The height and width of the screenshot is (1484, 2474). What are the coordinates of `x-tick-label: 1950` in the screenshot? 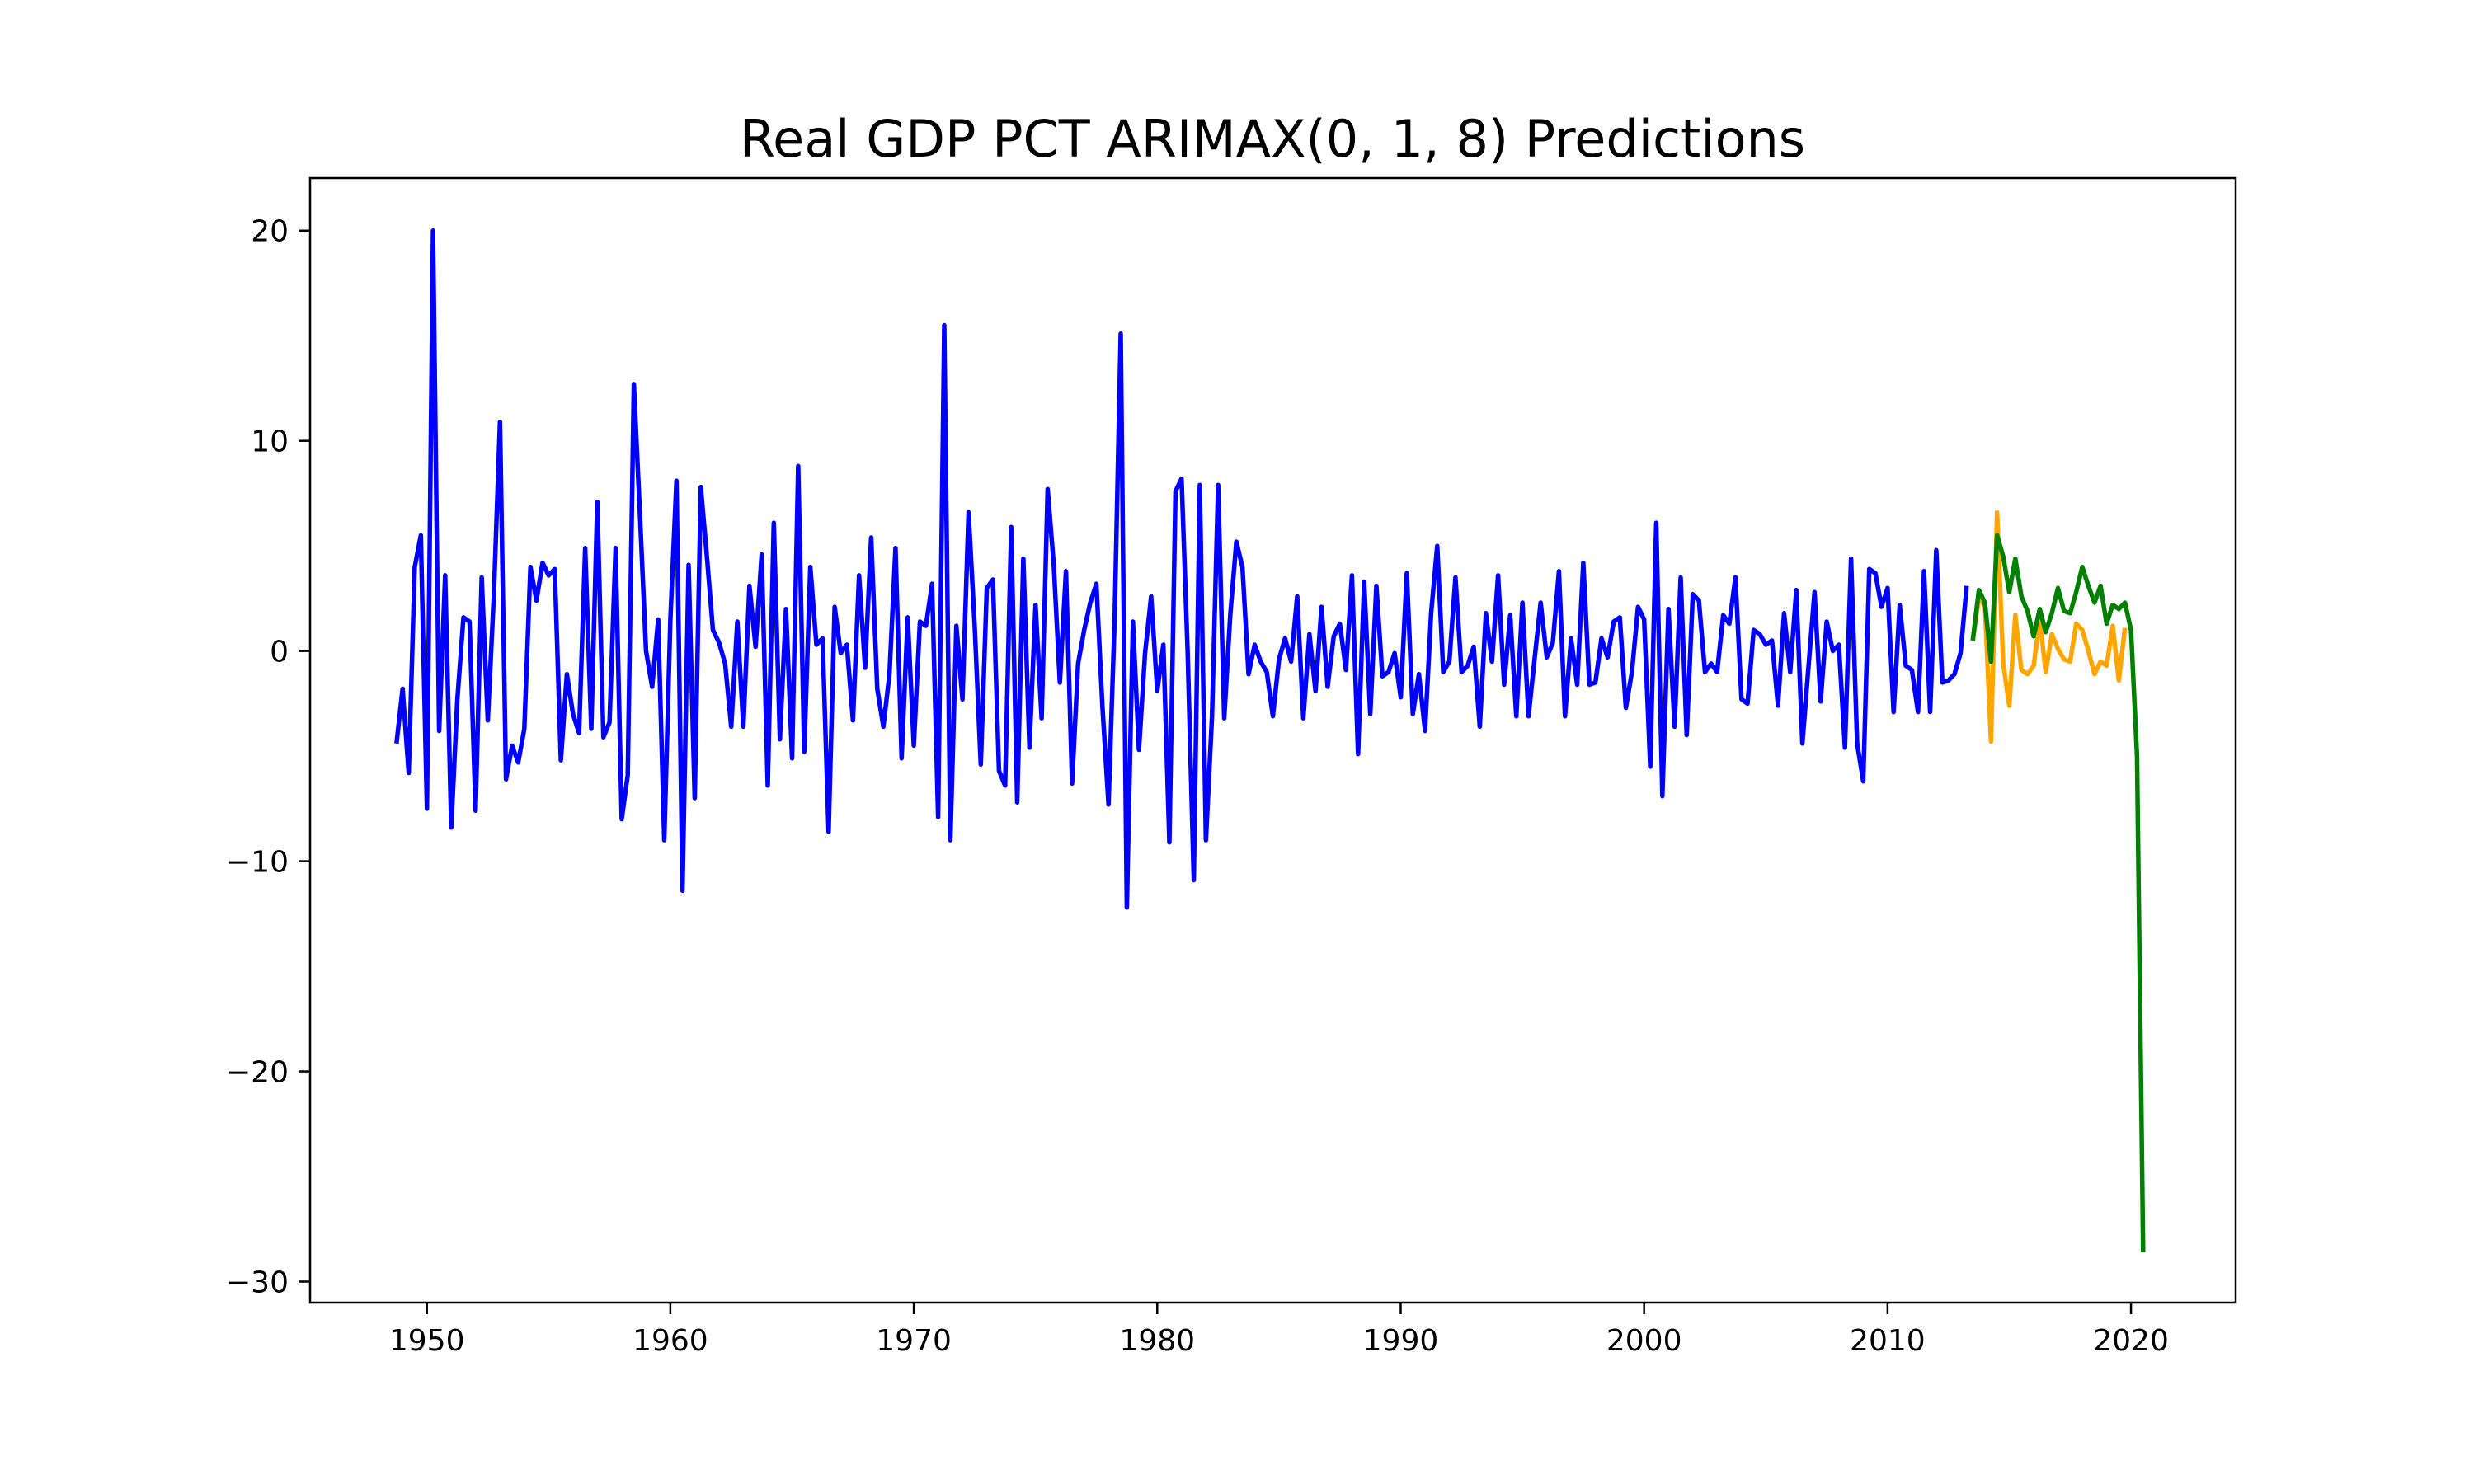 It's located at (427, 1341).